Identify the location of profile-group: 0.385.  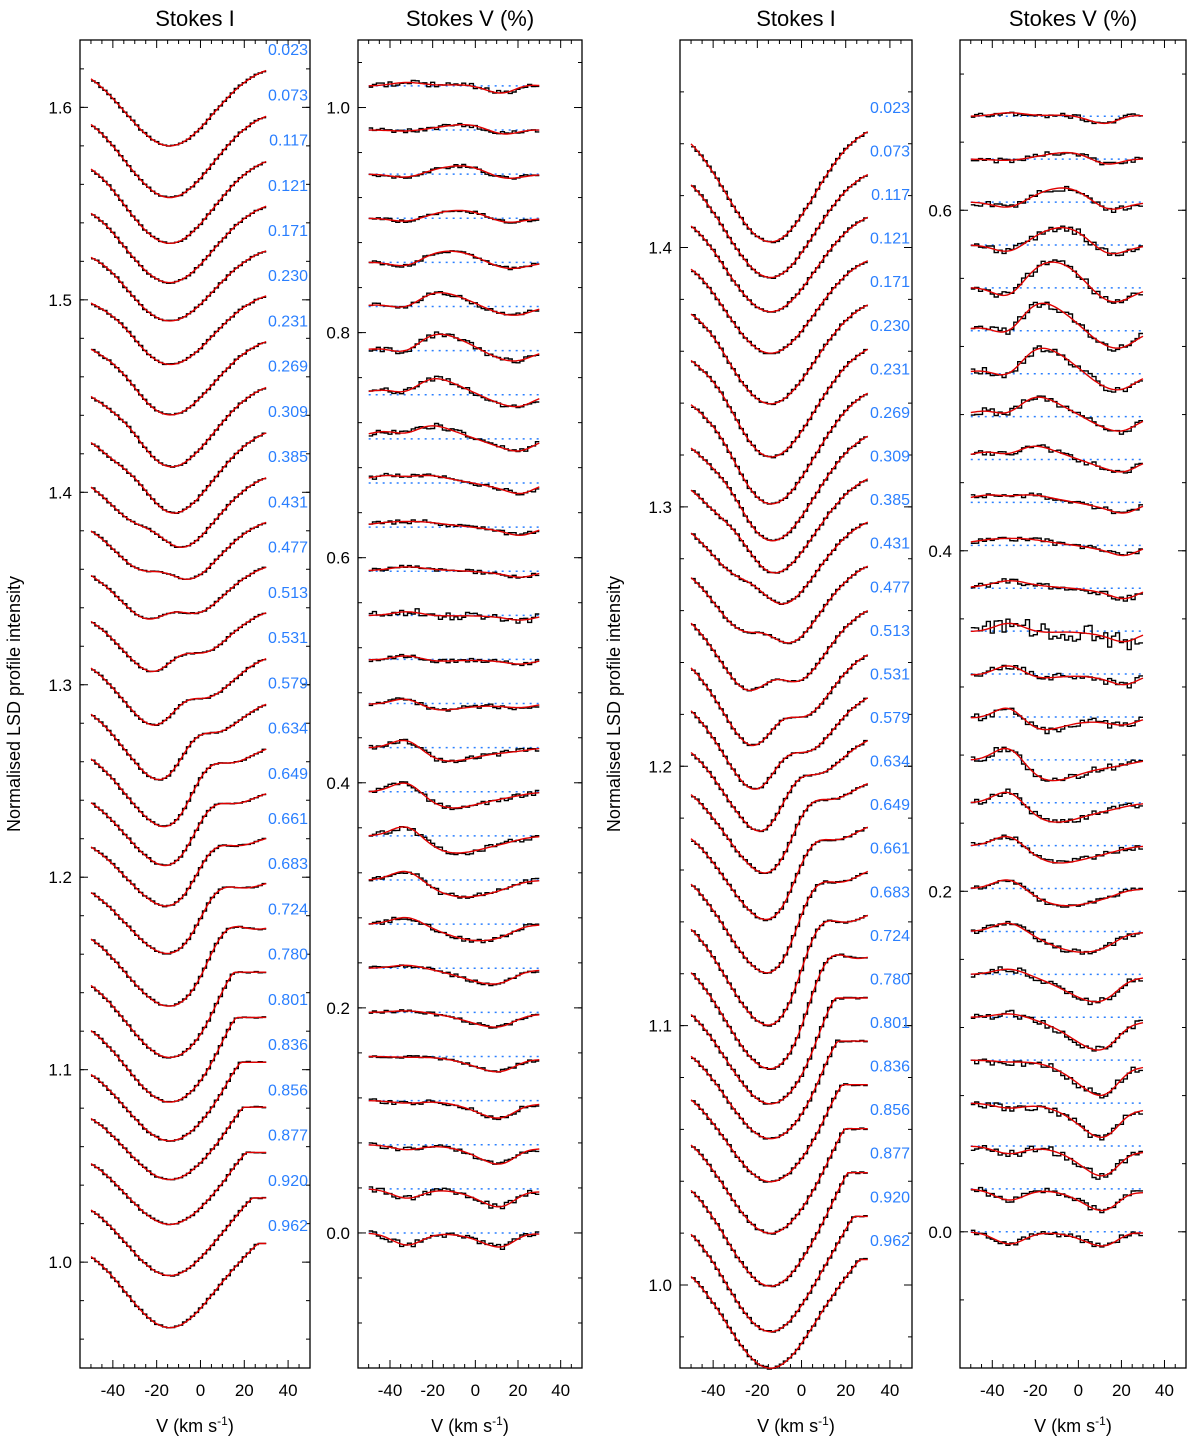
(800, 548).